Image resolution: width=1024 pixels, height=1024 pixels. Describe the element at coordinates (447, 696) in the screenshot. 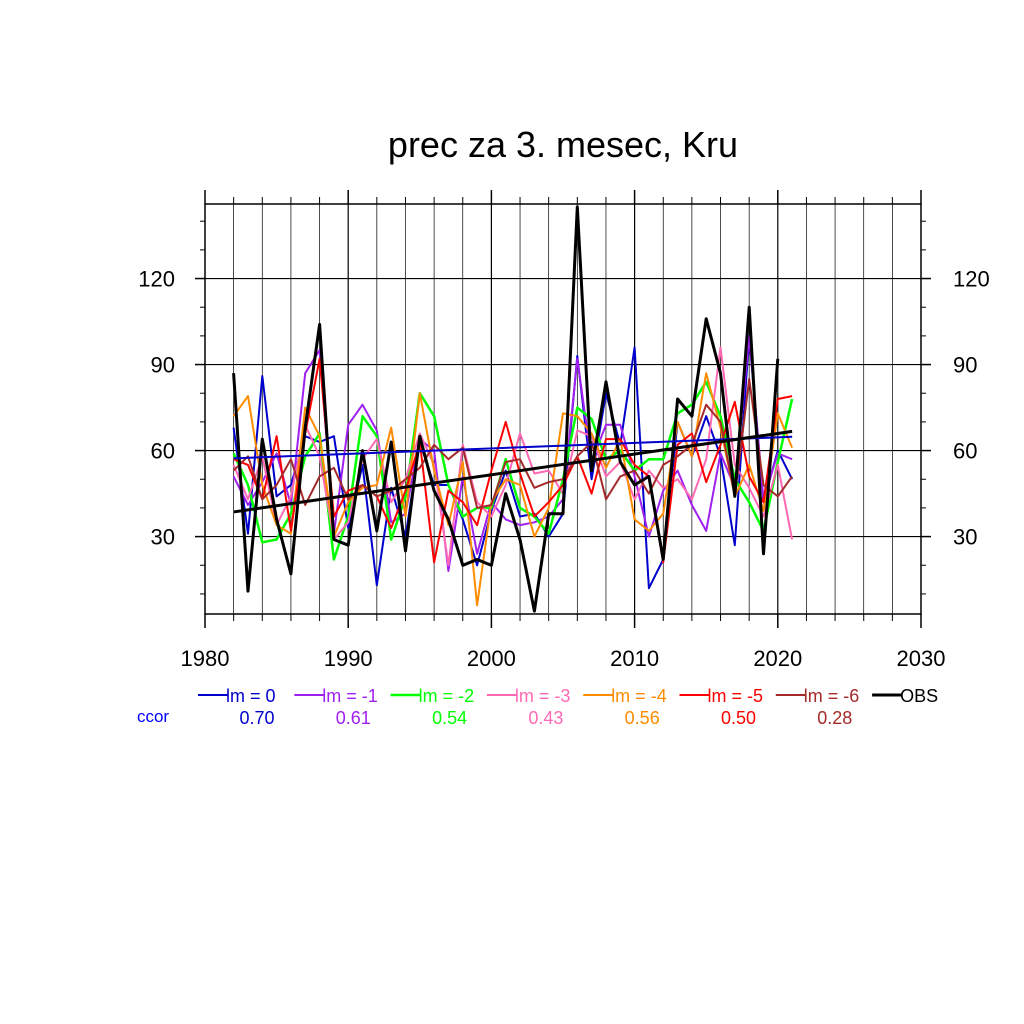

I see `legend-label: lm = -2` at that location.